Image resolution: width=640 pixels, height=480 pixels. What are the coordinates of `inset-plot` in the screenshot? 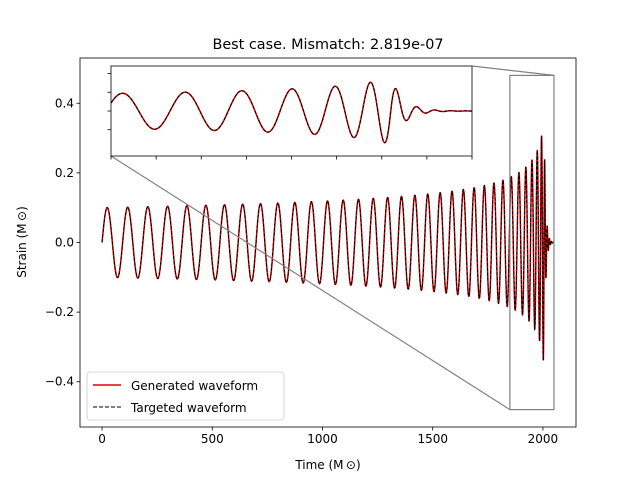 It's located at (290, 112).